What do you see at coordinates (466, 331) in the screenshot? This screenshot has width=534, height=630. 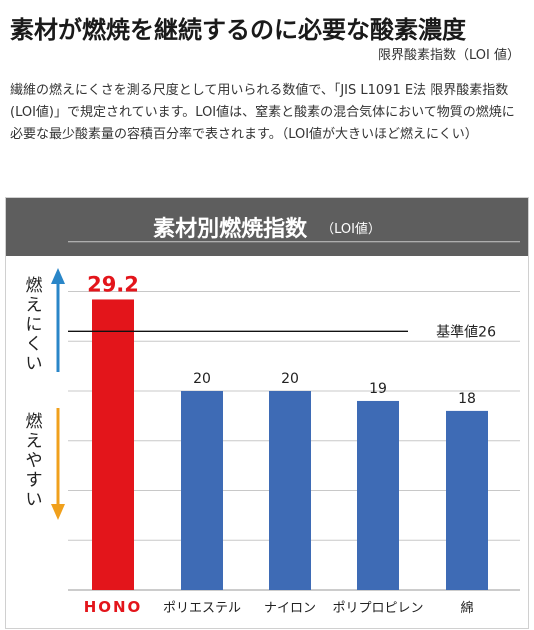 I see `reference-line-label: 基準値26` at bounding box center [466, 331].